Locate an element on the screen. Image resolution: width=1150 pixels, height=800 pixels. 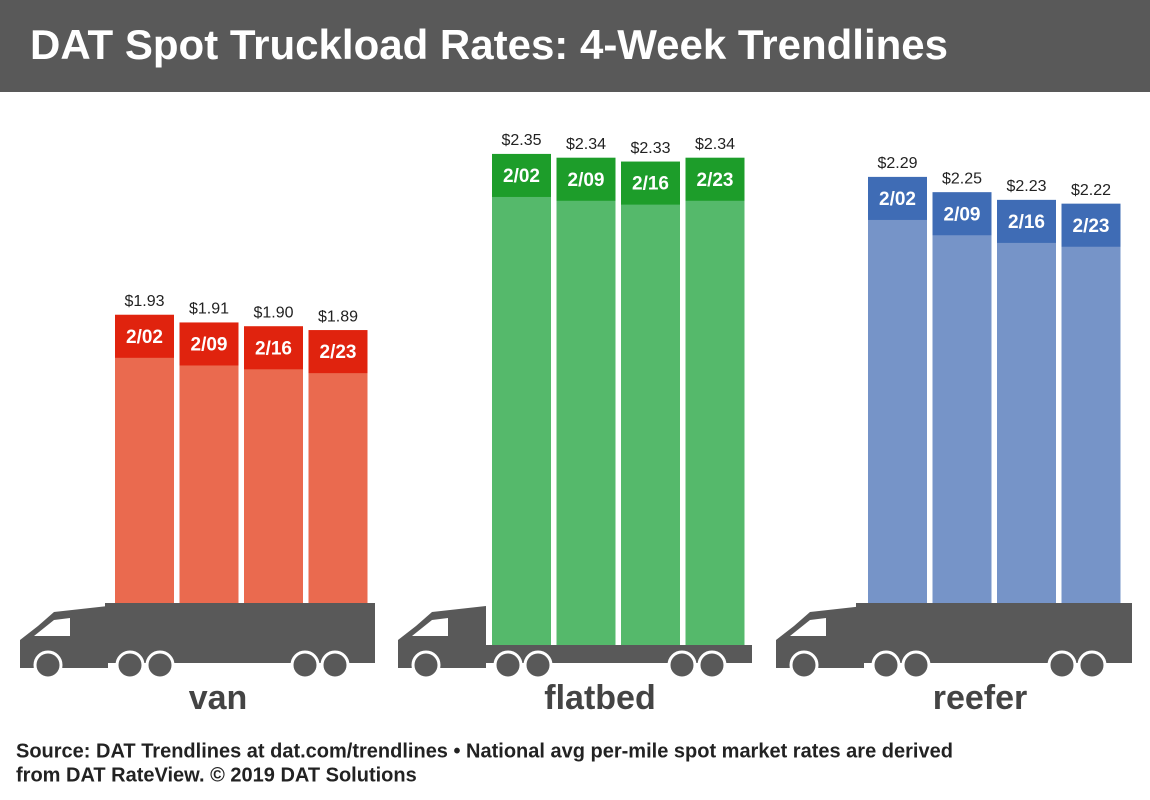
value-label: $2.23 is located at coordinates (1026, 186).